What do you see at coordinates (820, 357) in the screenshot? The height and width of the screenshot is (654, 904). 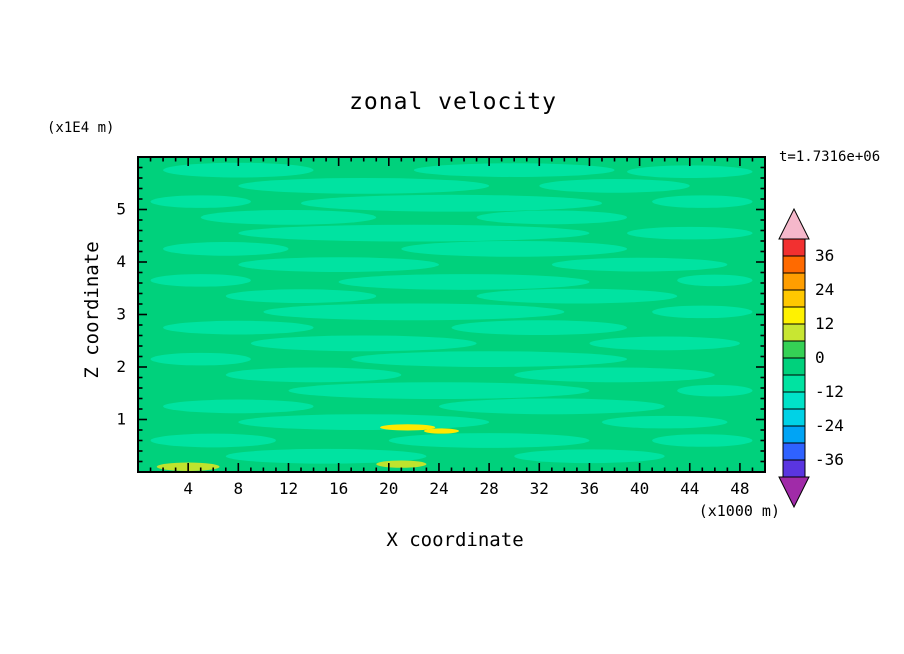 I see `colorbar-label: 0` at bounding box center [820, 357].